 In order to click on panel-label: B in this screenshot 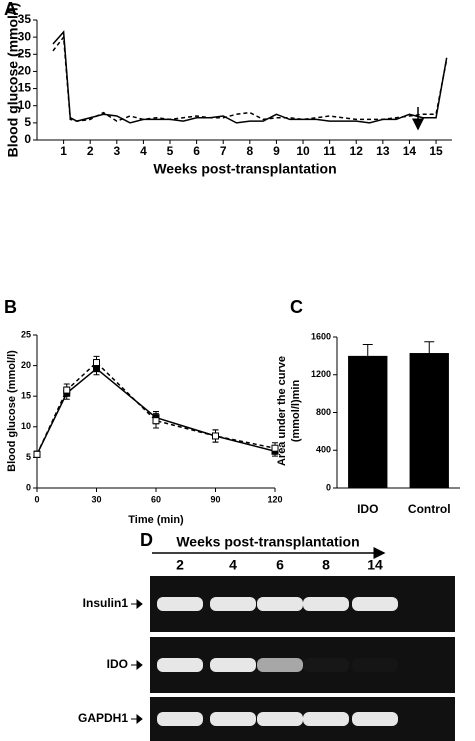, I will do `click(10, 307)`.